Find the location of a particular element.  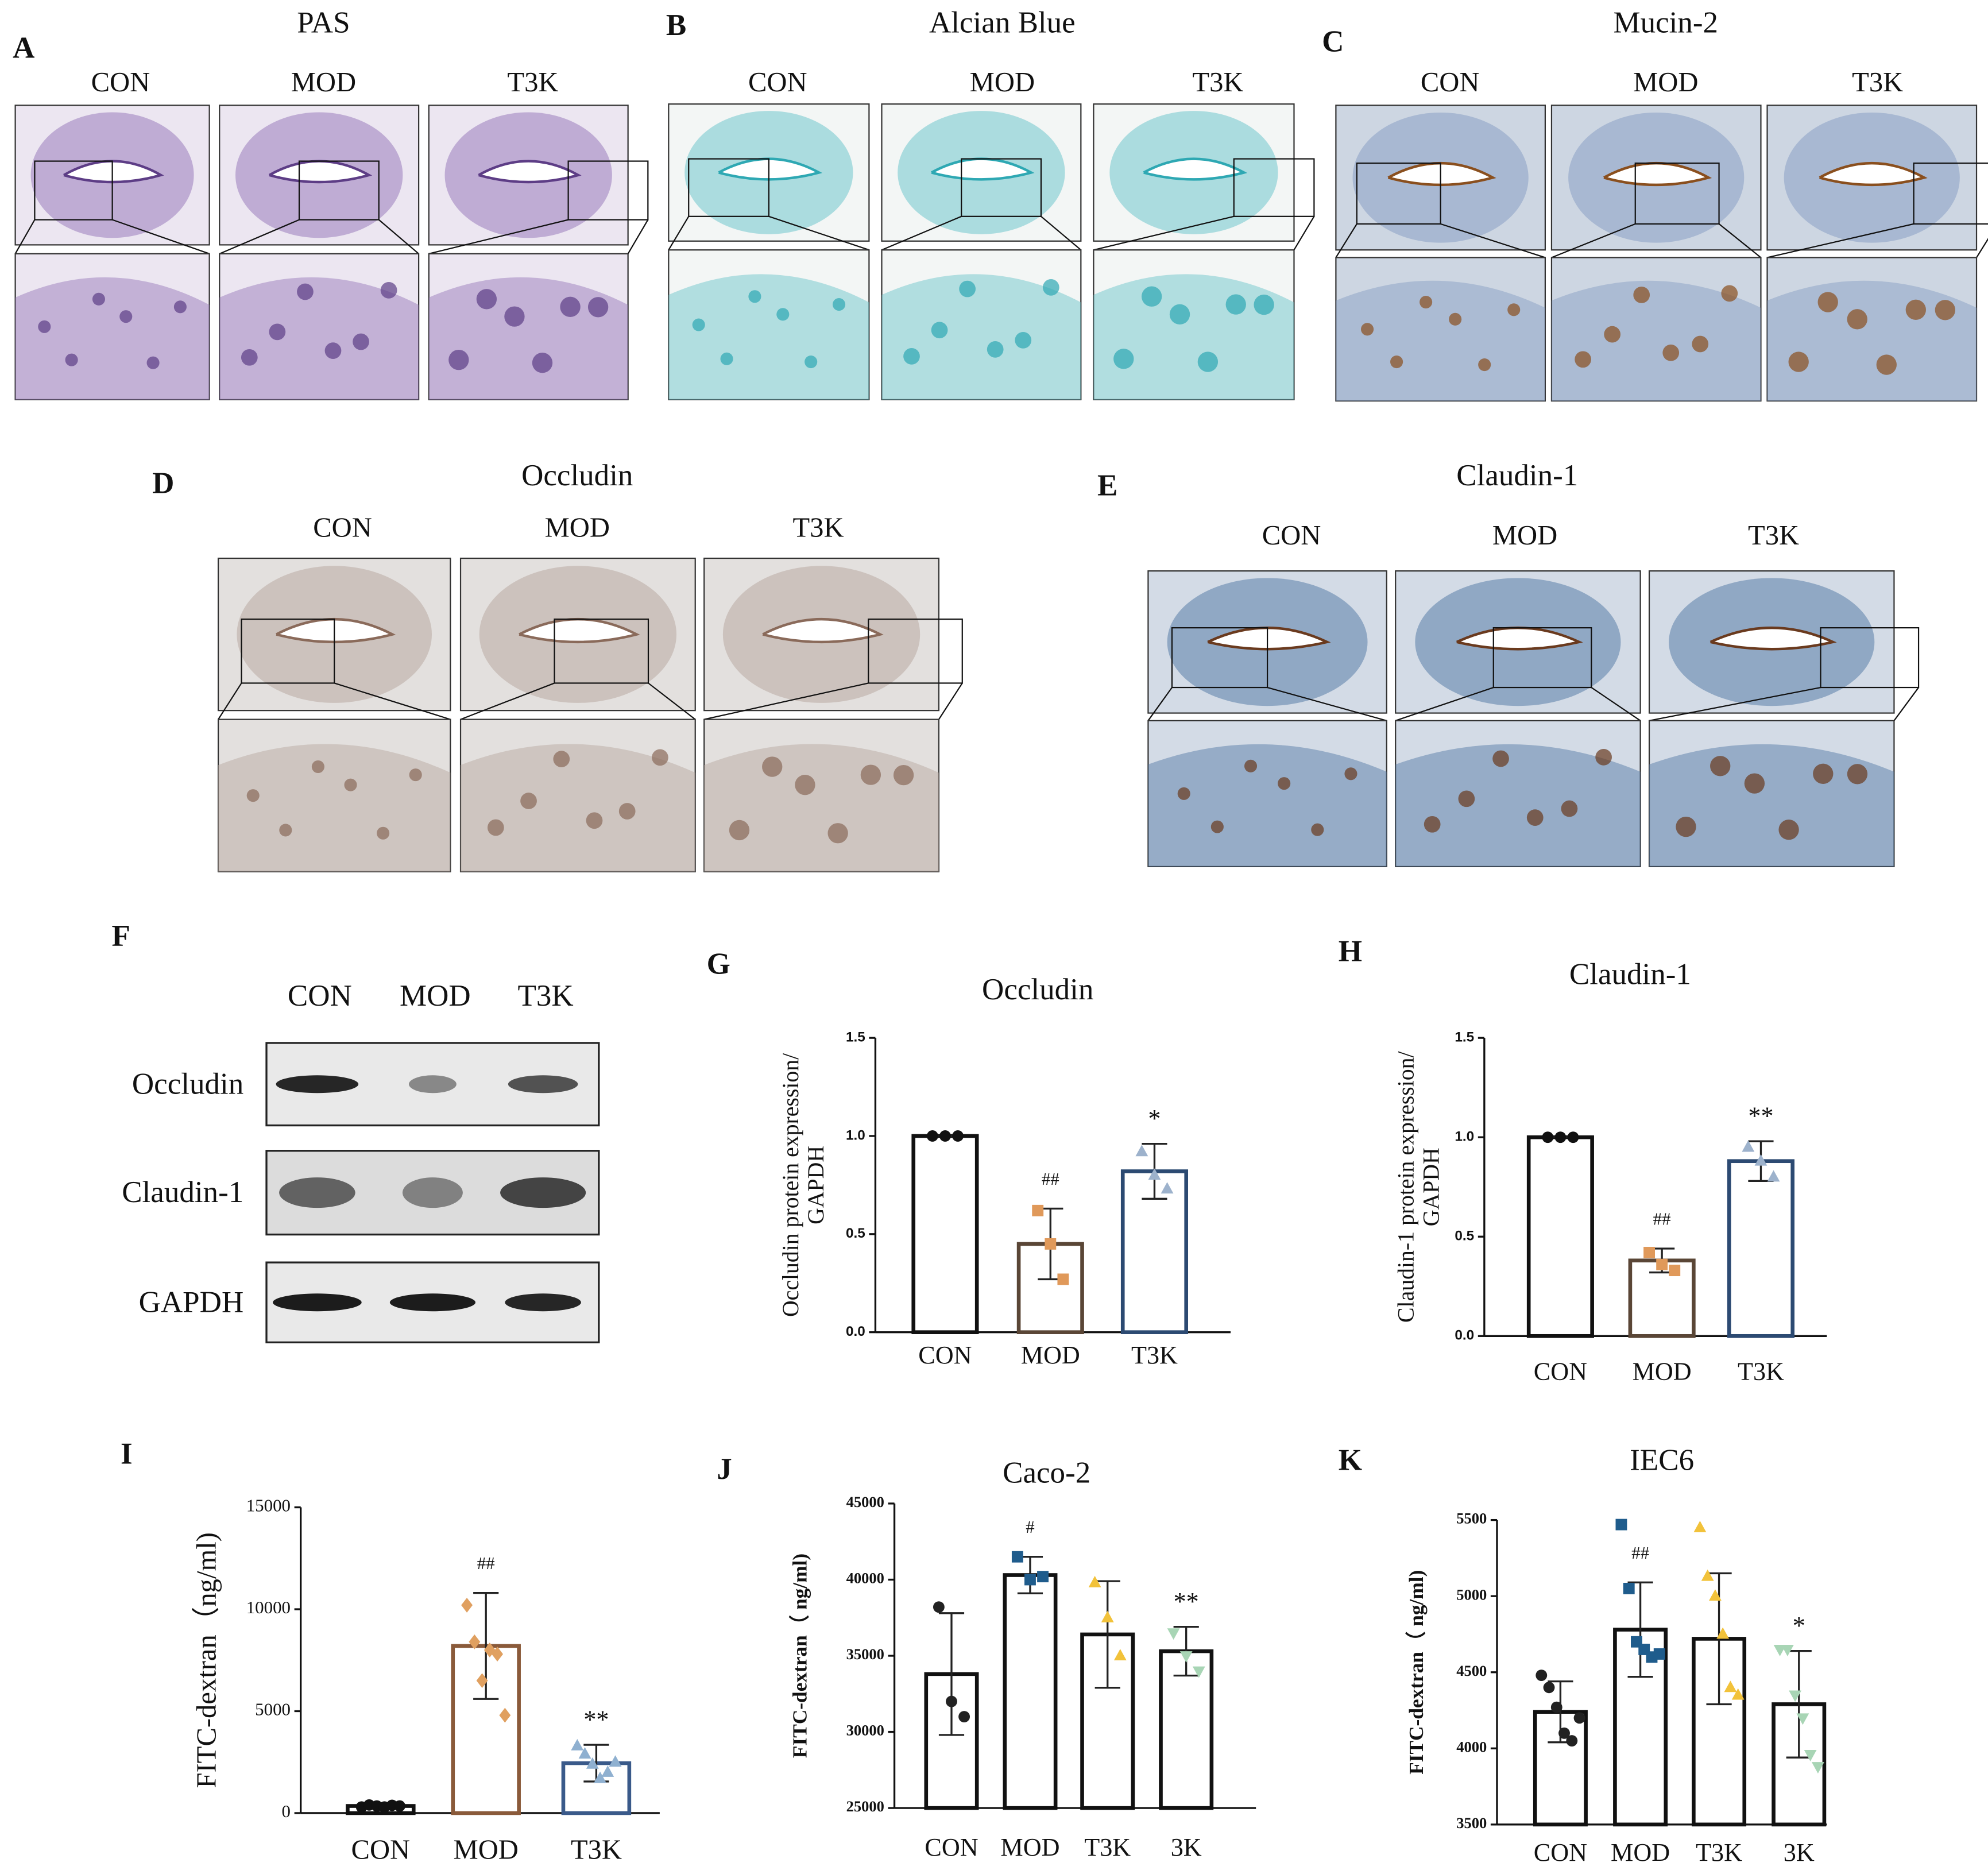

y-axis-label: FITC-dextran（ ng/ml) is located at coordinates (799, 1656).